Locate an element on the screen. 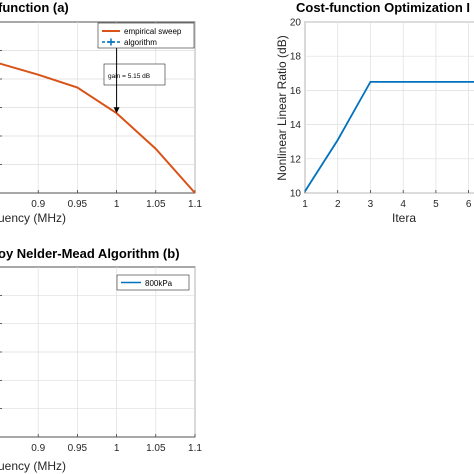  legend-label-empirical: empirical sweep is located at coordinates (153, 31).